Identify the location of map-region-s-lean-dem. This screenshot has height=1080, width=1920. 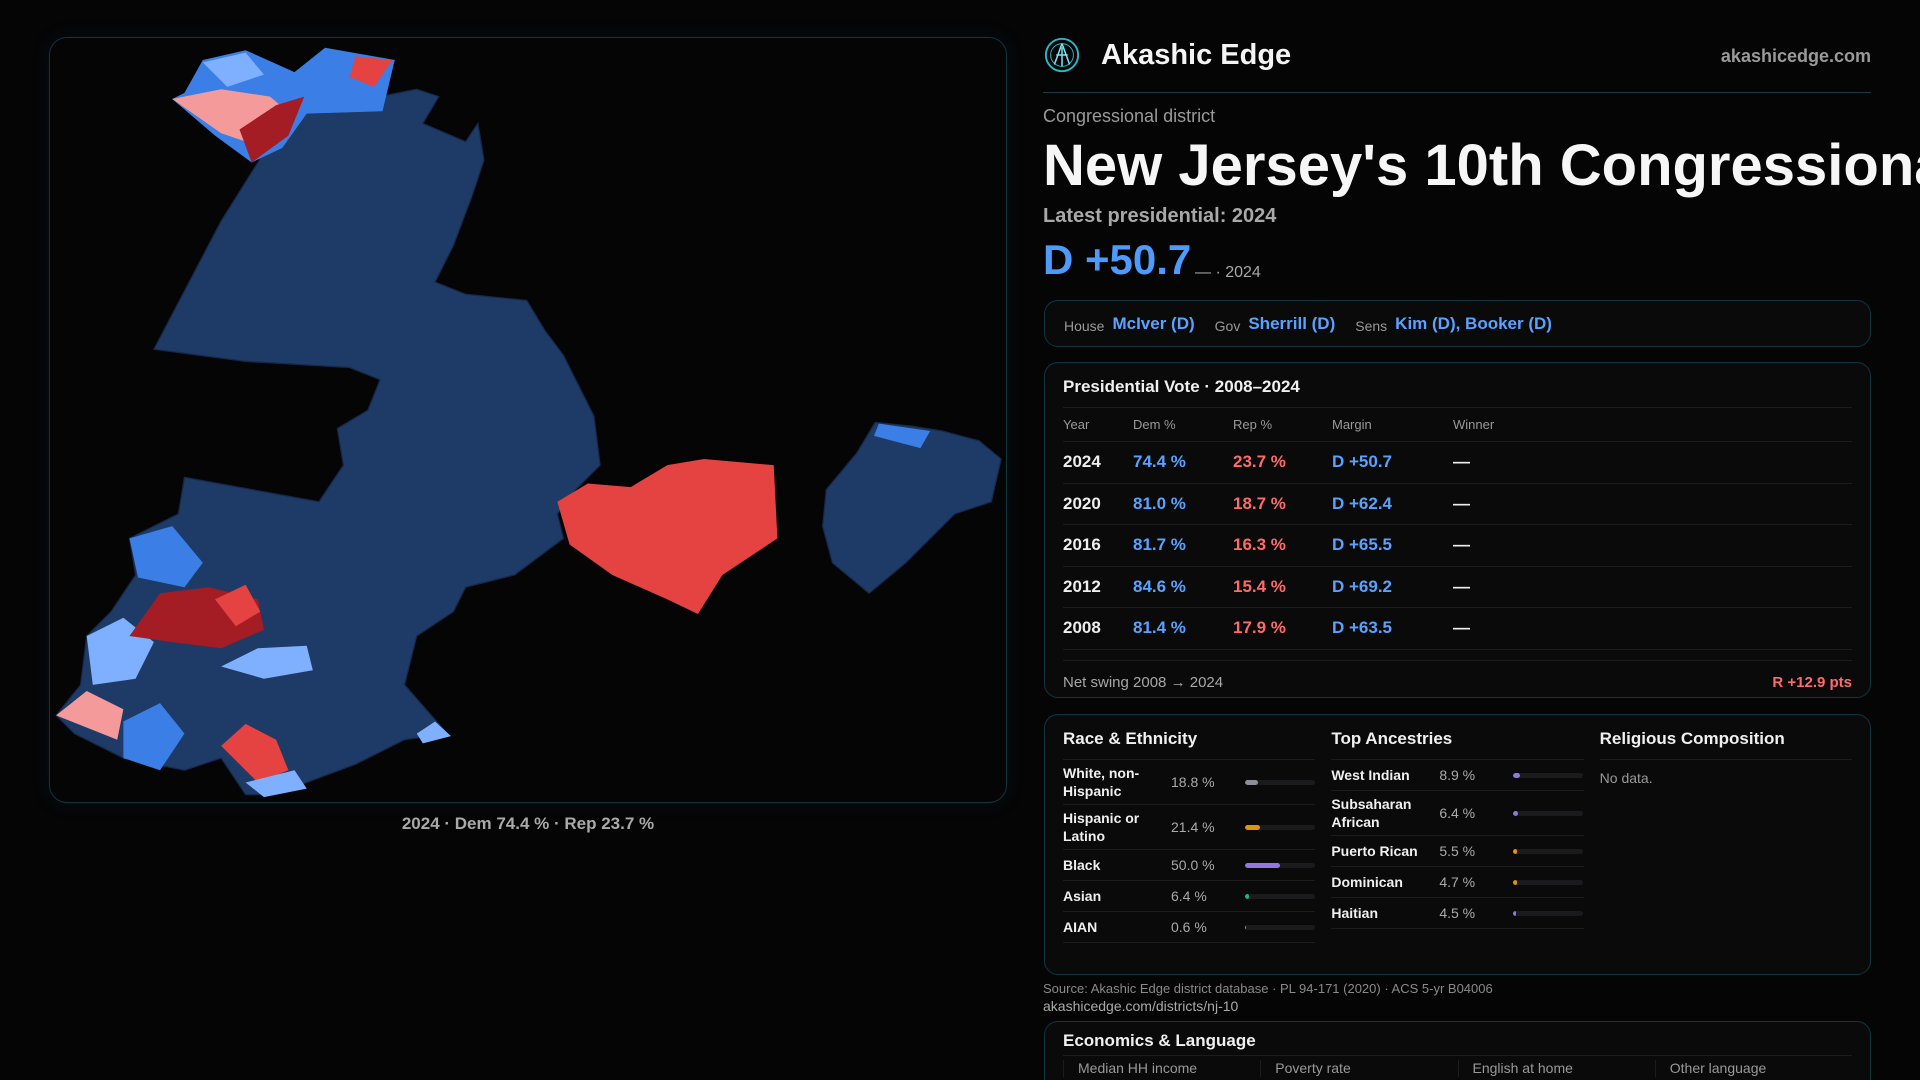
(276, 784).